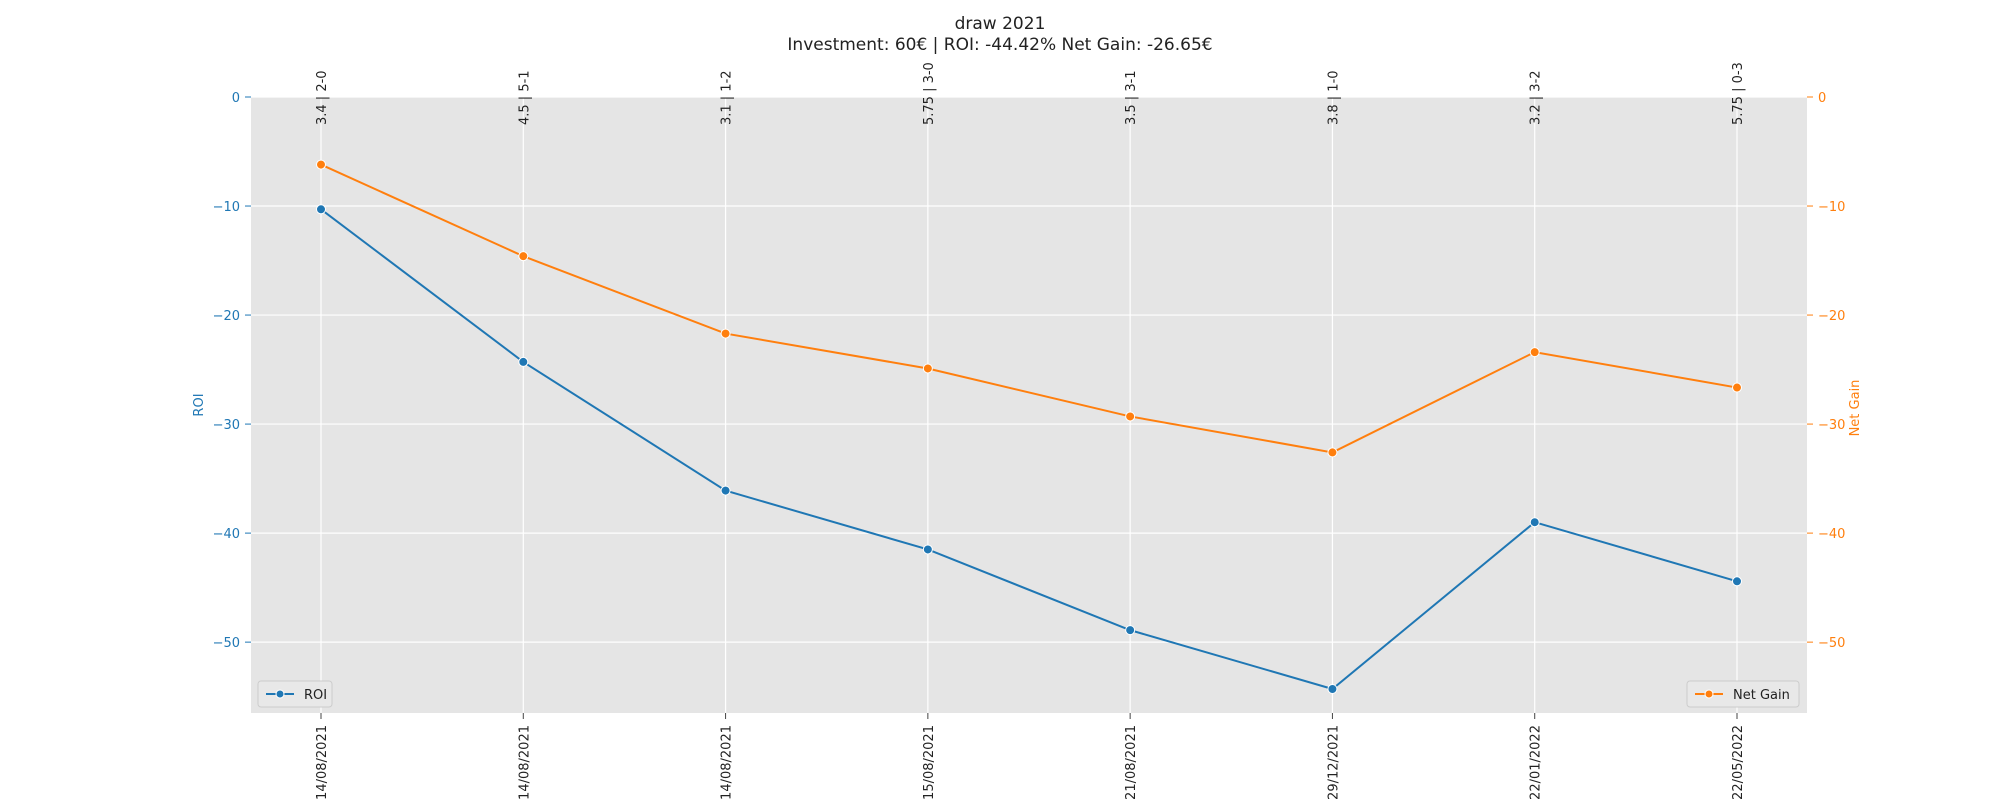 The height and width of the screenshot is (800, 2000). I want to click on legend-roi: ROI, so click(295, 694).